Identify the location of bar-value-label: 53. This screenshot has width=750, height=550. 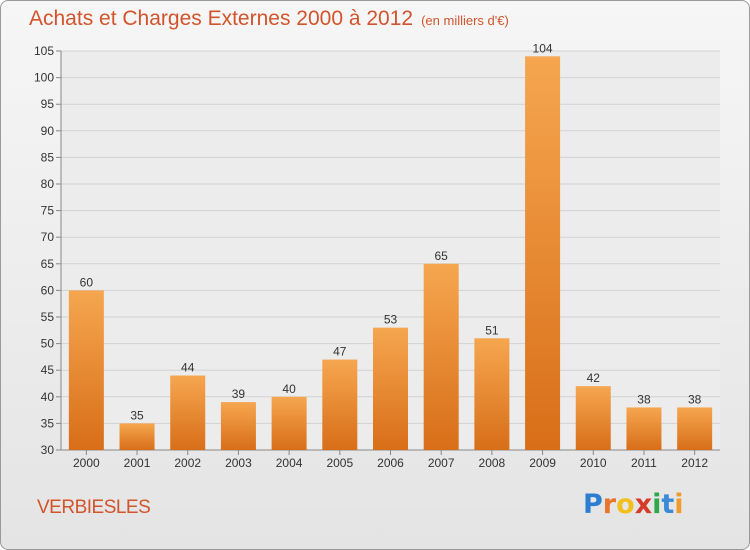
(391, 320).